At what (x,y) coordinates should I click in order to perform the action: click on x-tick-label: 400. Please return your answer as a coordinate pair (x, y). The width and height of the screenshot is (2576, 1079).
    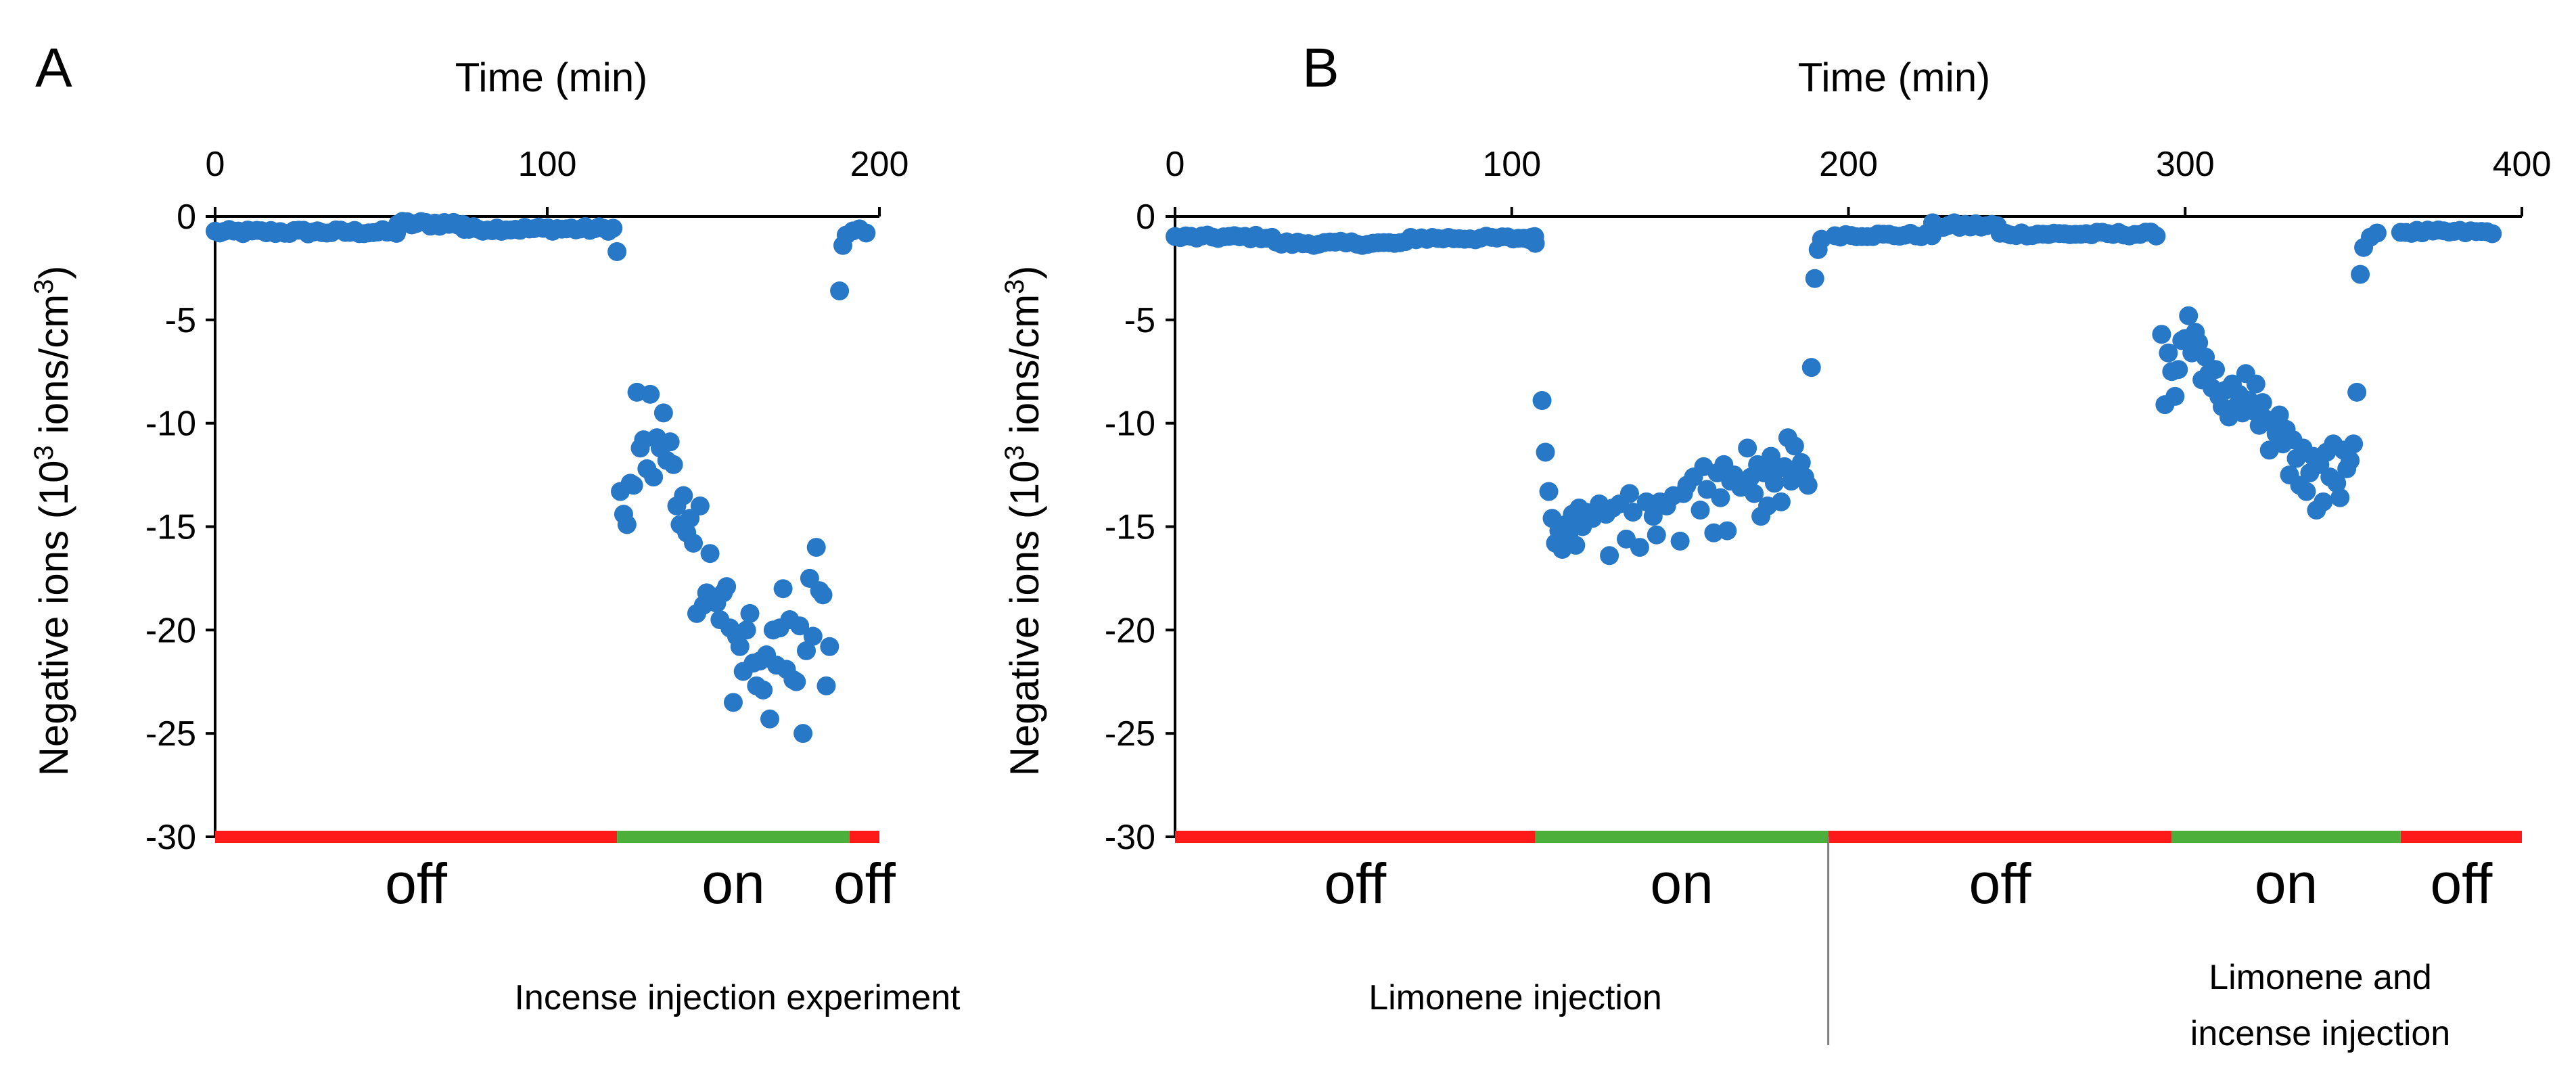
    Looking at the image, I should click on (2522, 164).